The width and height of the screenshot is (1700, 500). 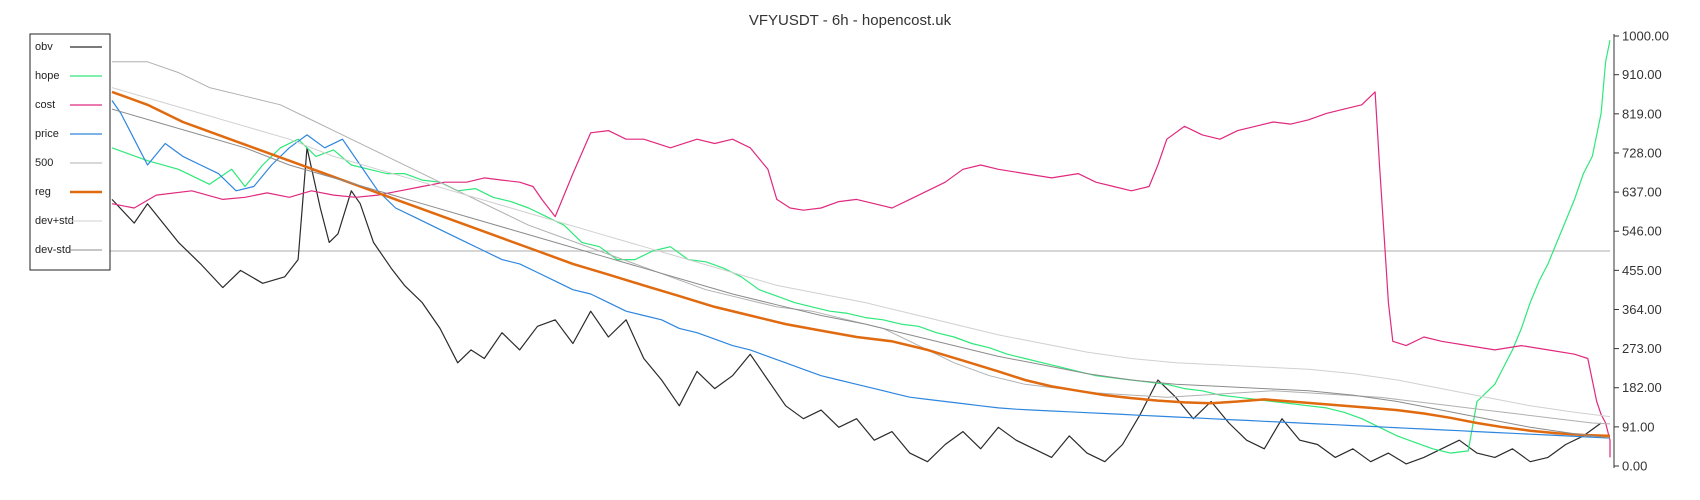 I want to click on y-tick-label: 910.00, so click(x=1642, y=74).